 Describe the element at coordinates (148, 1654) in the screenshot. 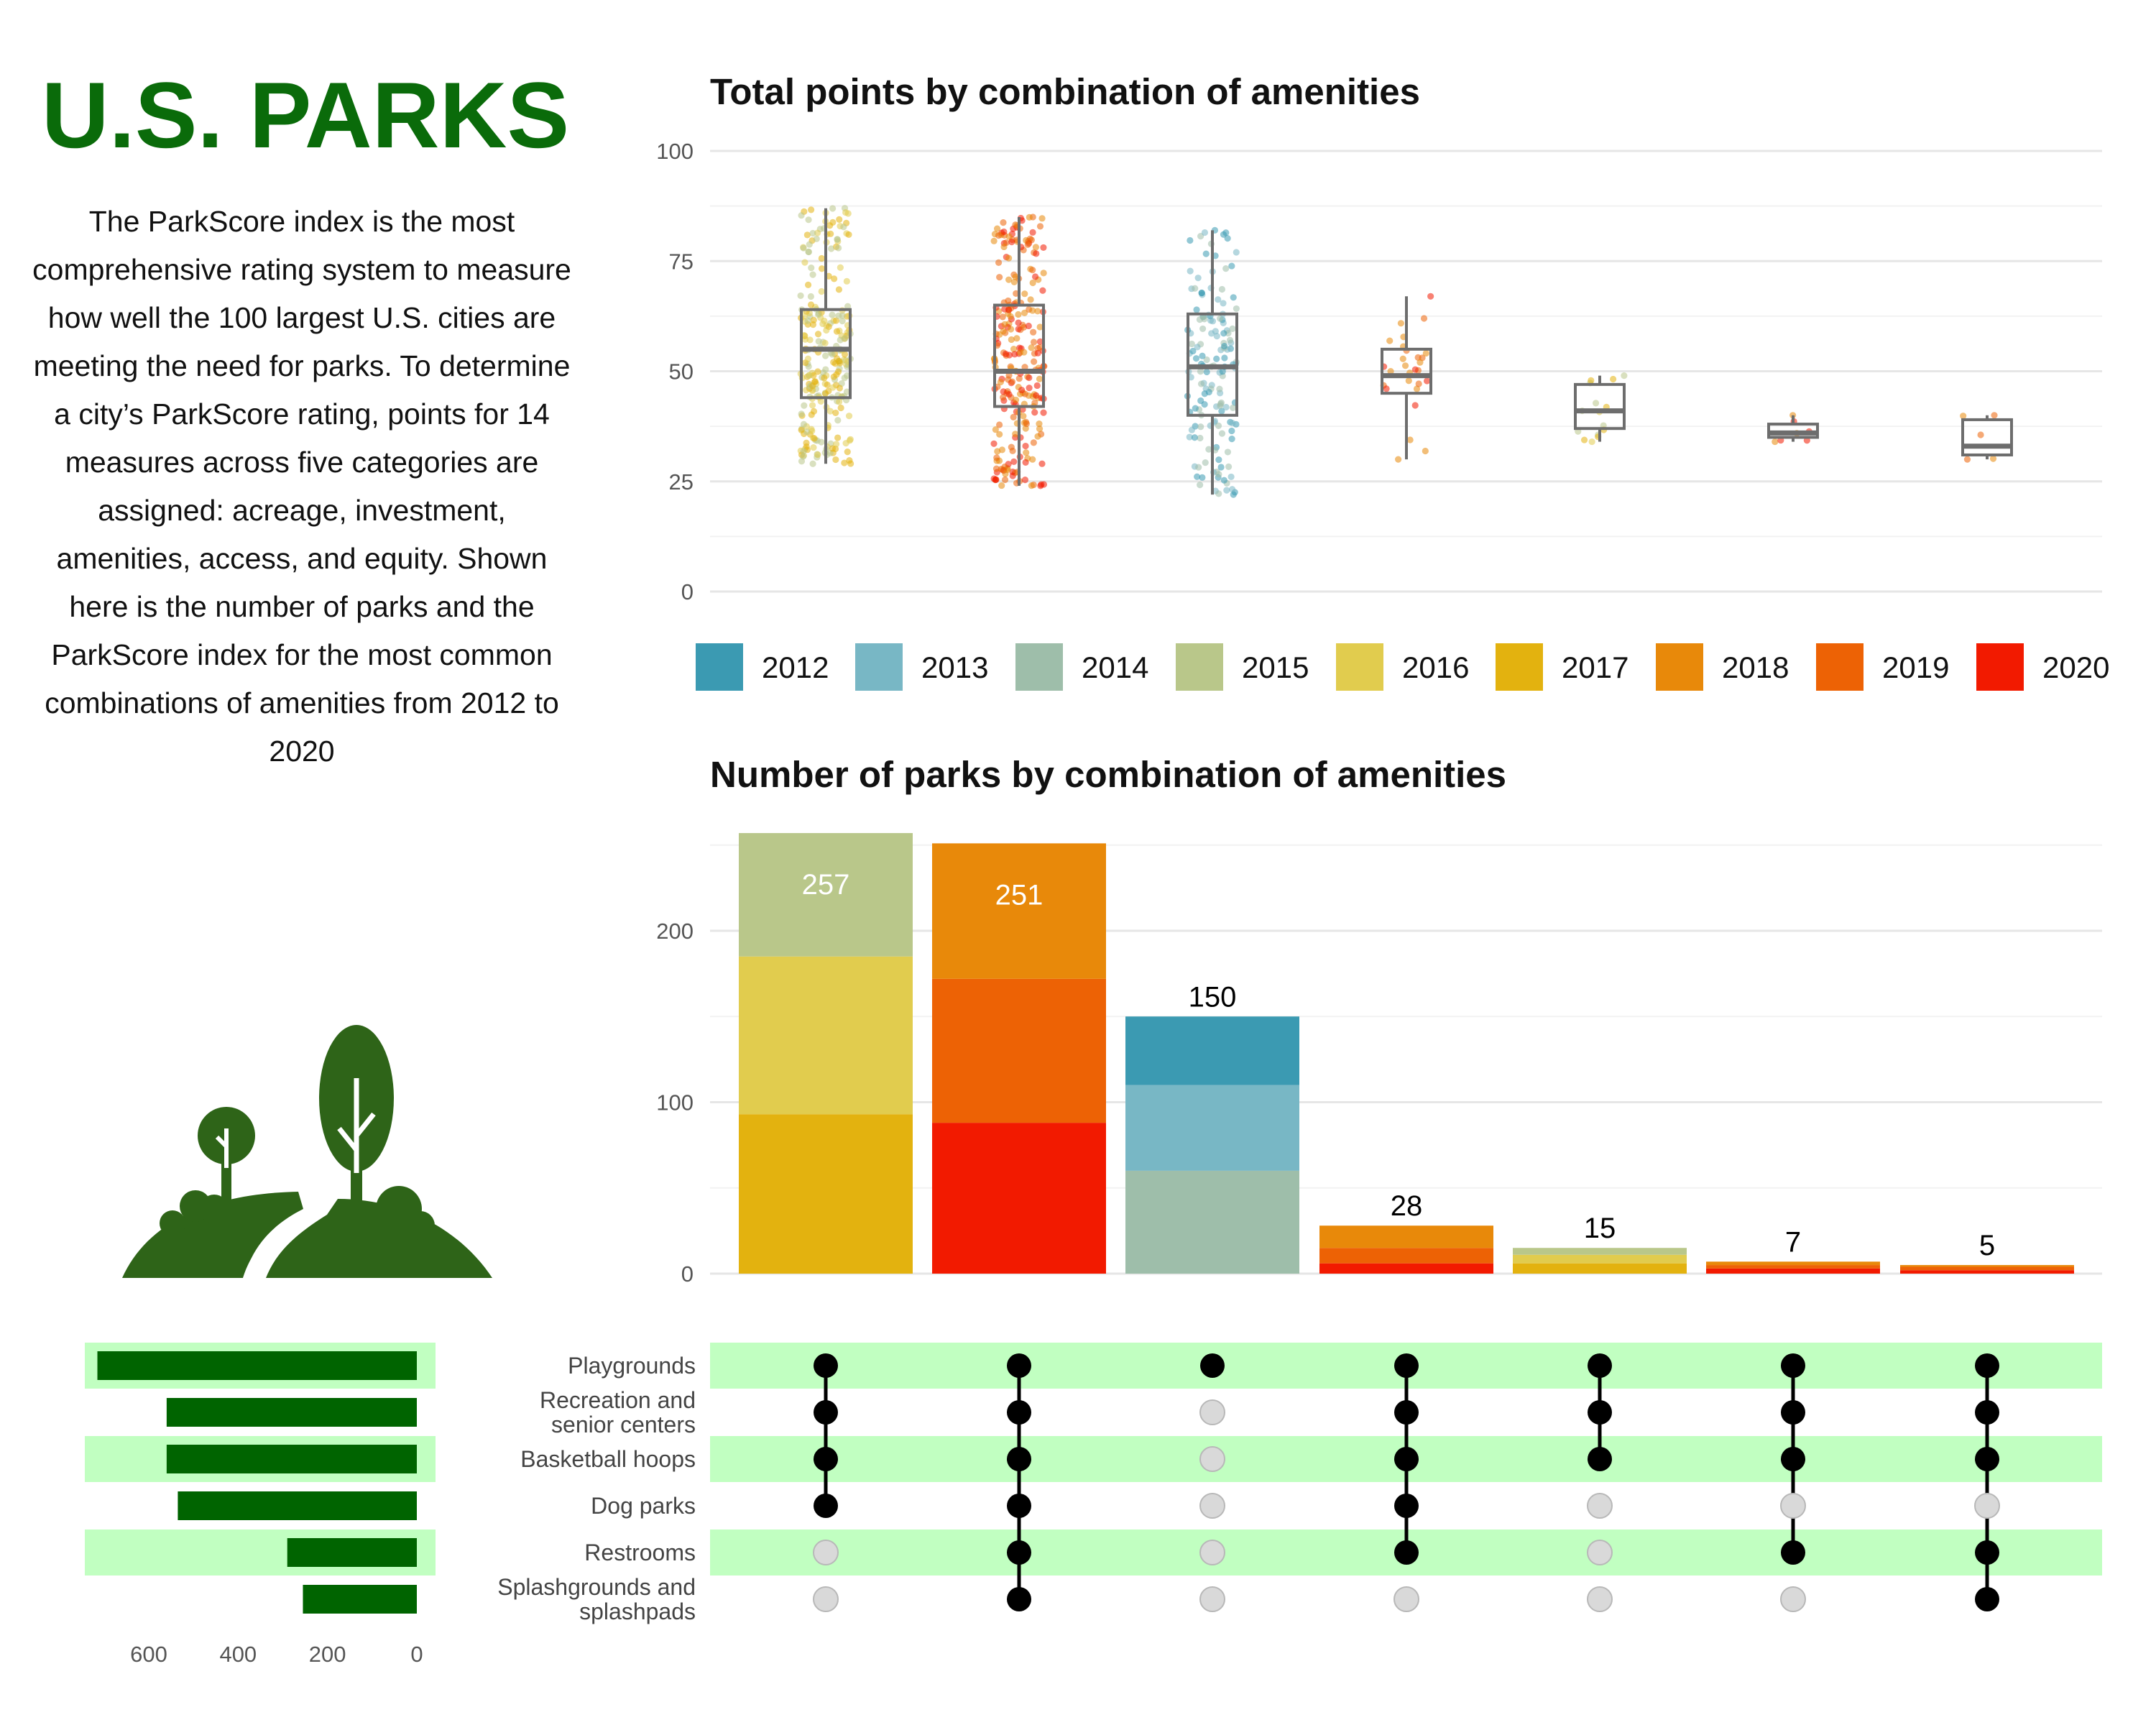

I see `x-tick-label: 600` at that location.